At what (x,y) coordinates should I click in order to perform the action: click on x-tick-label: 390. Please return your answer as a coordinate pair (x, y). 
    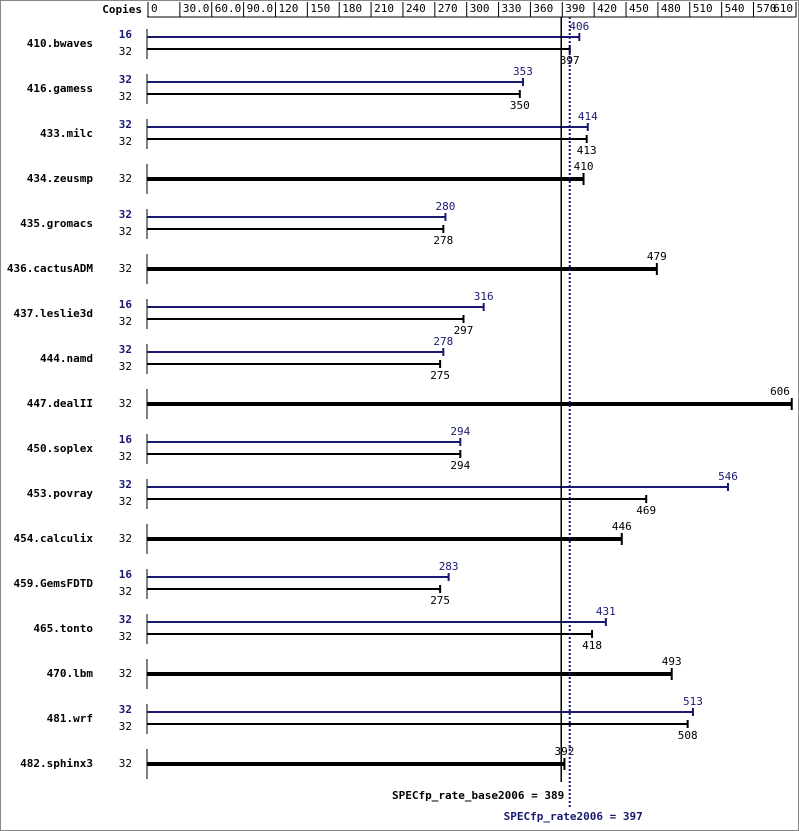
    Looking at the image, I should click on (575, 8).